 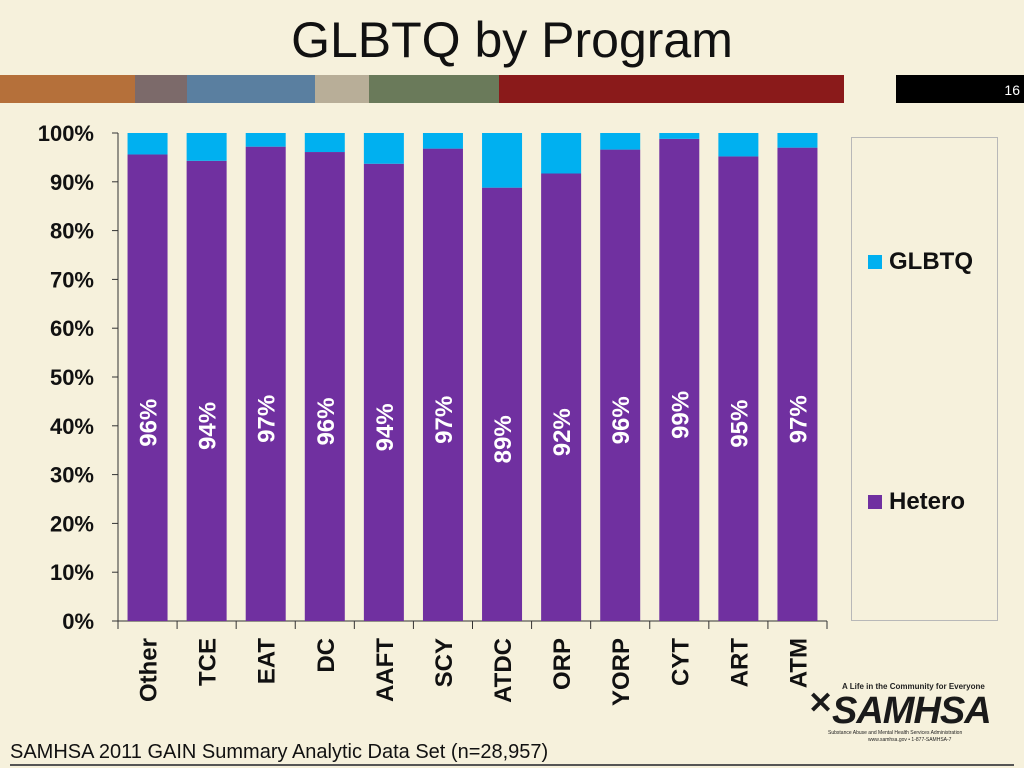 What do you see at coordinates (927, 501) in the screenshot?
I see `legend-label-hetero: Hetero` at bounding box center [927, 501].